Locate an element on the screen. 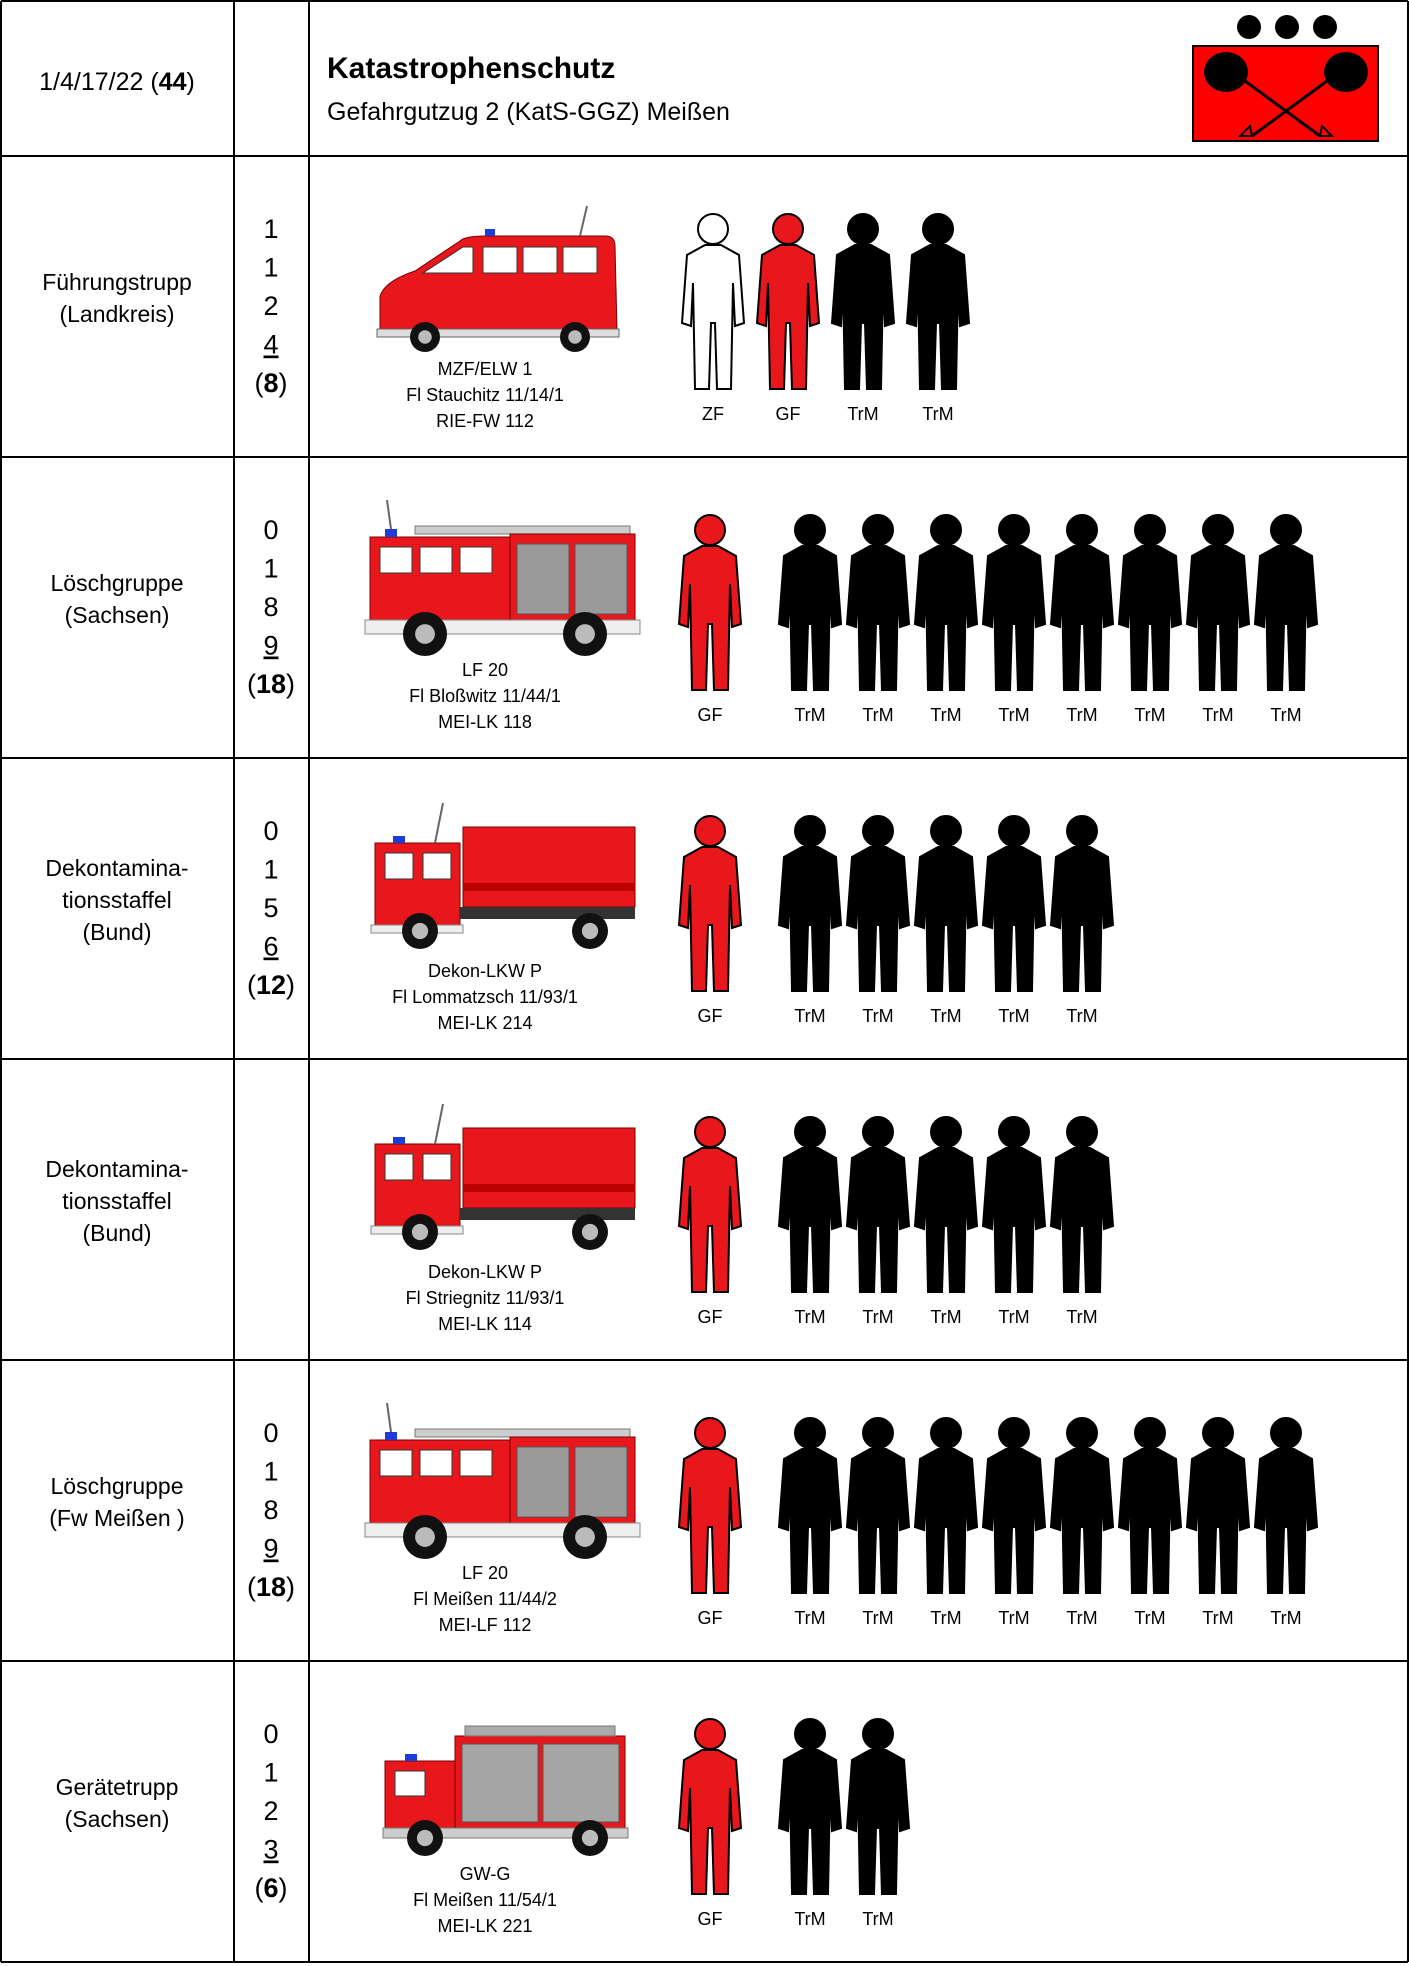 This screenshot has width=1409, height=1966. vehicle-caption: Dekon-LKW P is located at coordinates (485, 971).